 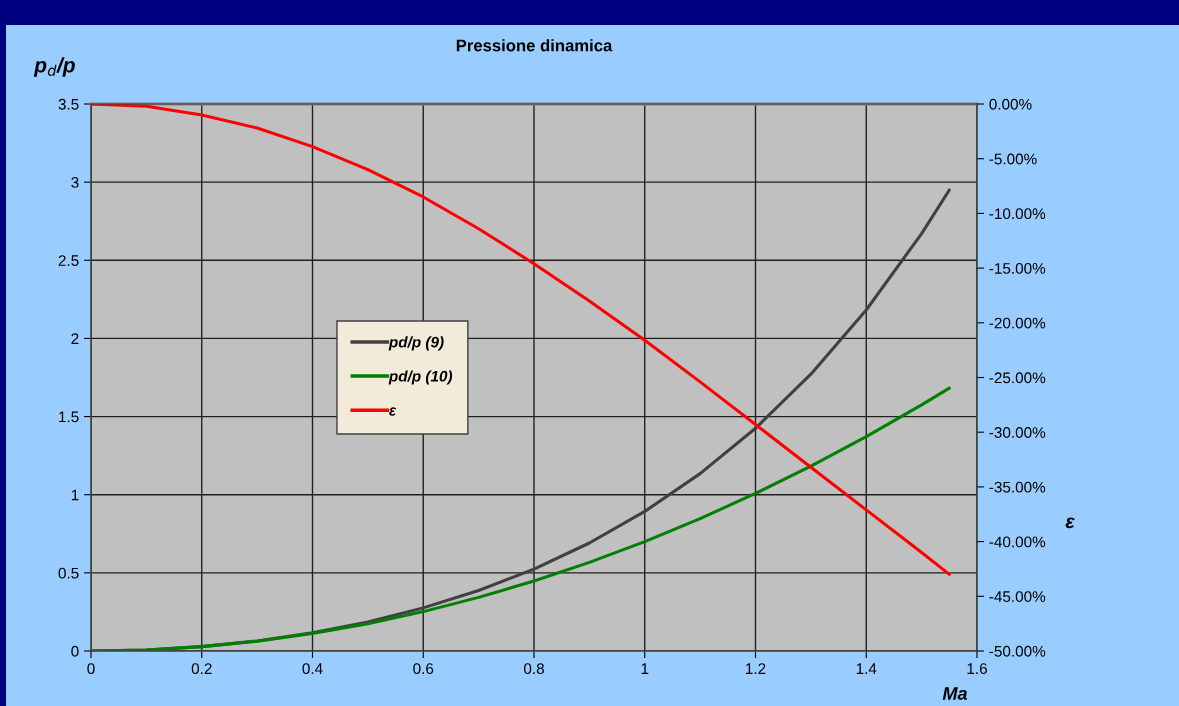 What do you see at coordinates (420, 377) in the screenshot?
I see `legend-label: pd/p (10)` at bounding box center [420, 377].